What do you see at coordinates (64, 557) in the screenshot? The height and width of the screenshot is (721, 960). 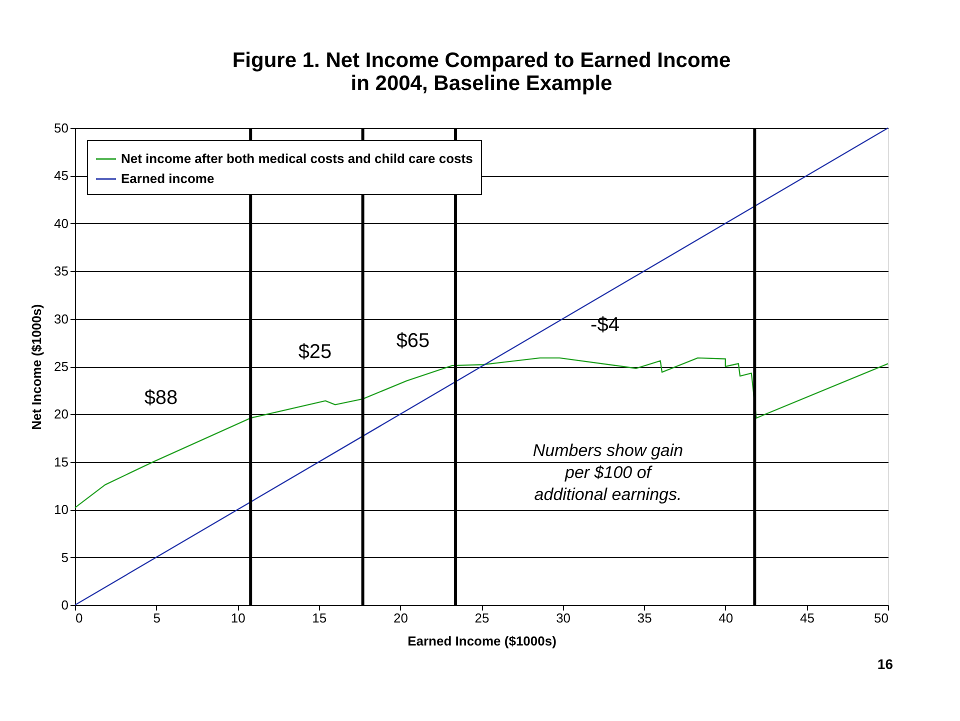 I see `y-tick-label: 5` at bounding box center [64, 557].